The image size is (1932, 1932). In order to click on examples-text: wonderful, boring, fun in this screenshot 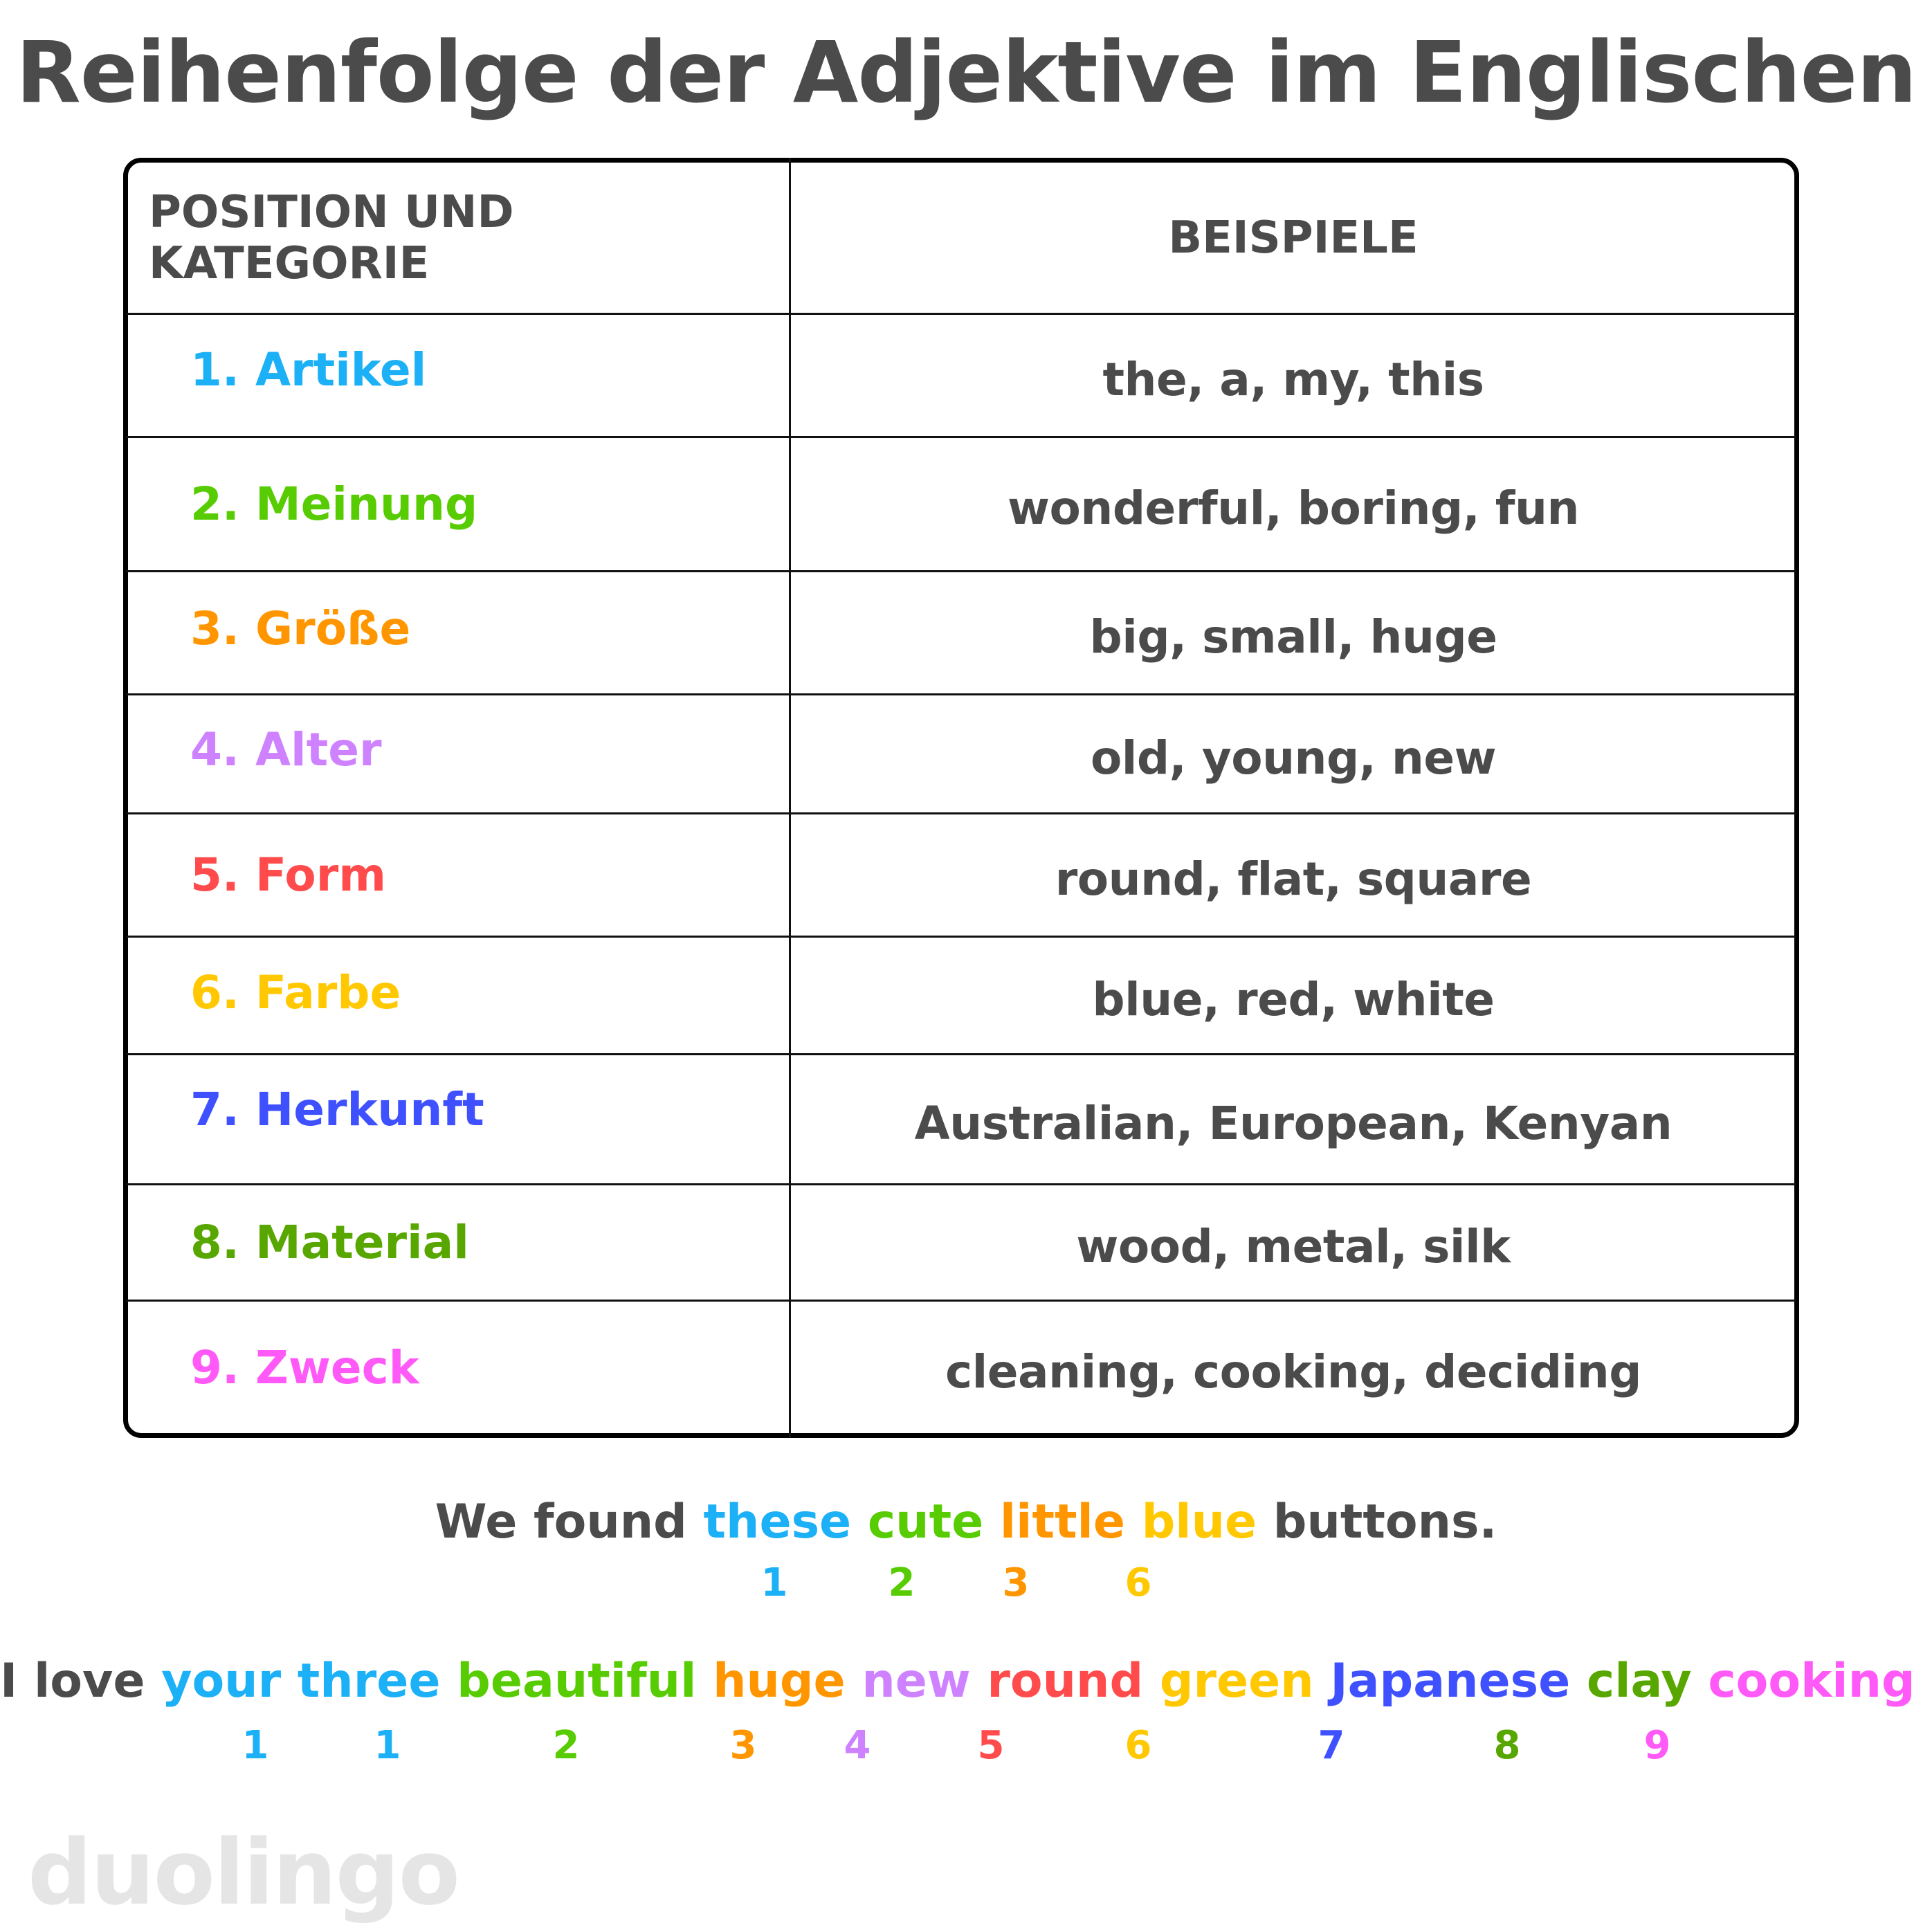, I will do `click(1293, 508)`.